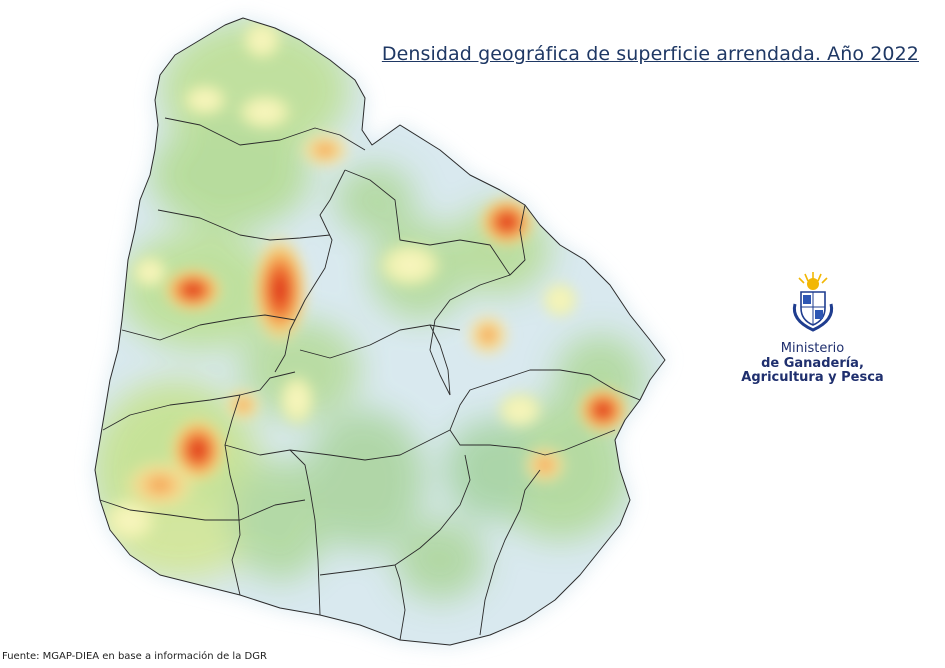 The width and height of the screenshot is (945, 668). Describe the element at coordinates (812, 363) in the screenshot. I see `logo-line-ganaderia: de Ganadería,` at that location.